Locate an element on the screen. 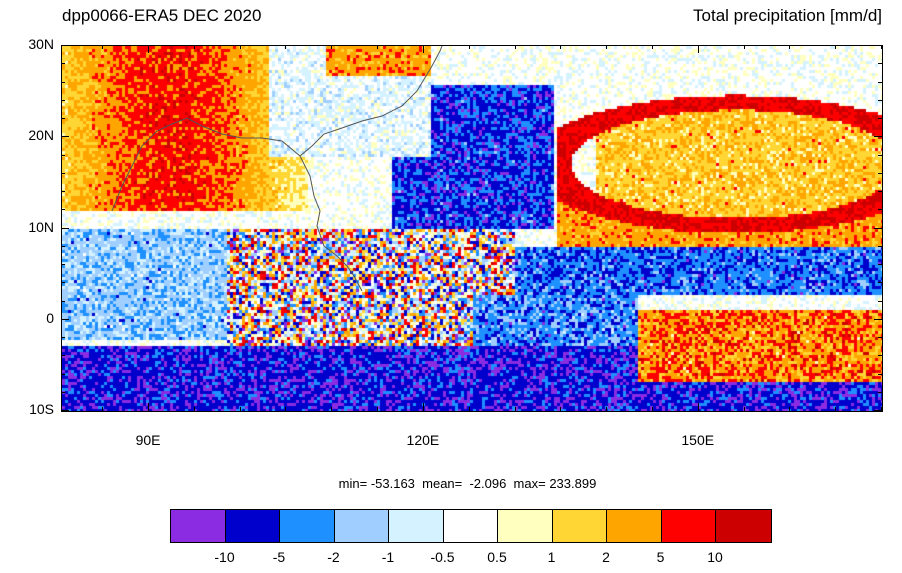 This screenshot has width=902, height=573. coastline-asia-mainland is located at coordinates (277, 129).